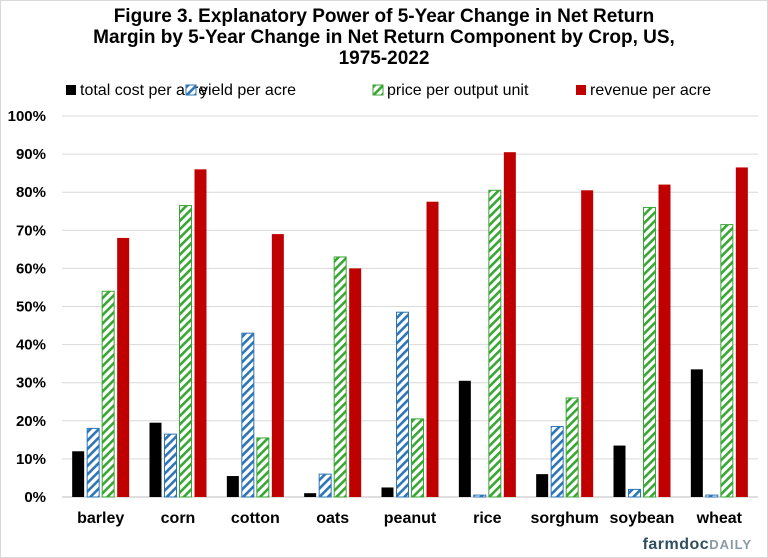  What do you see at coordinates (248, 90) in the screenshot?
I see `legend-label: yield per acre` at bounding box center [248, 90].